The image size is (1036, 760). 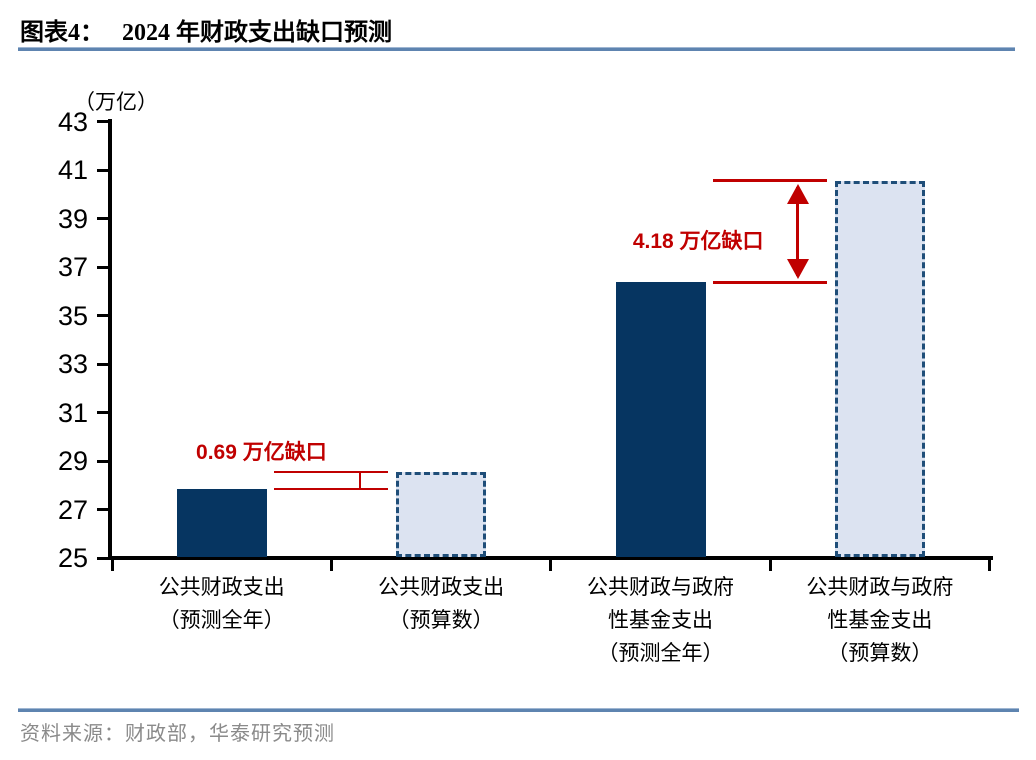 I want to click on gap-annotation-label: 0.69 万亿缺口, so click(x=261, y=453).